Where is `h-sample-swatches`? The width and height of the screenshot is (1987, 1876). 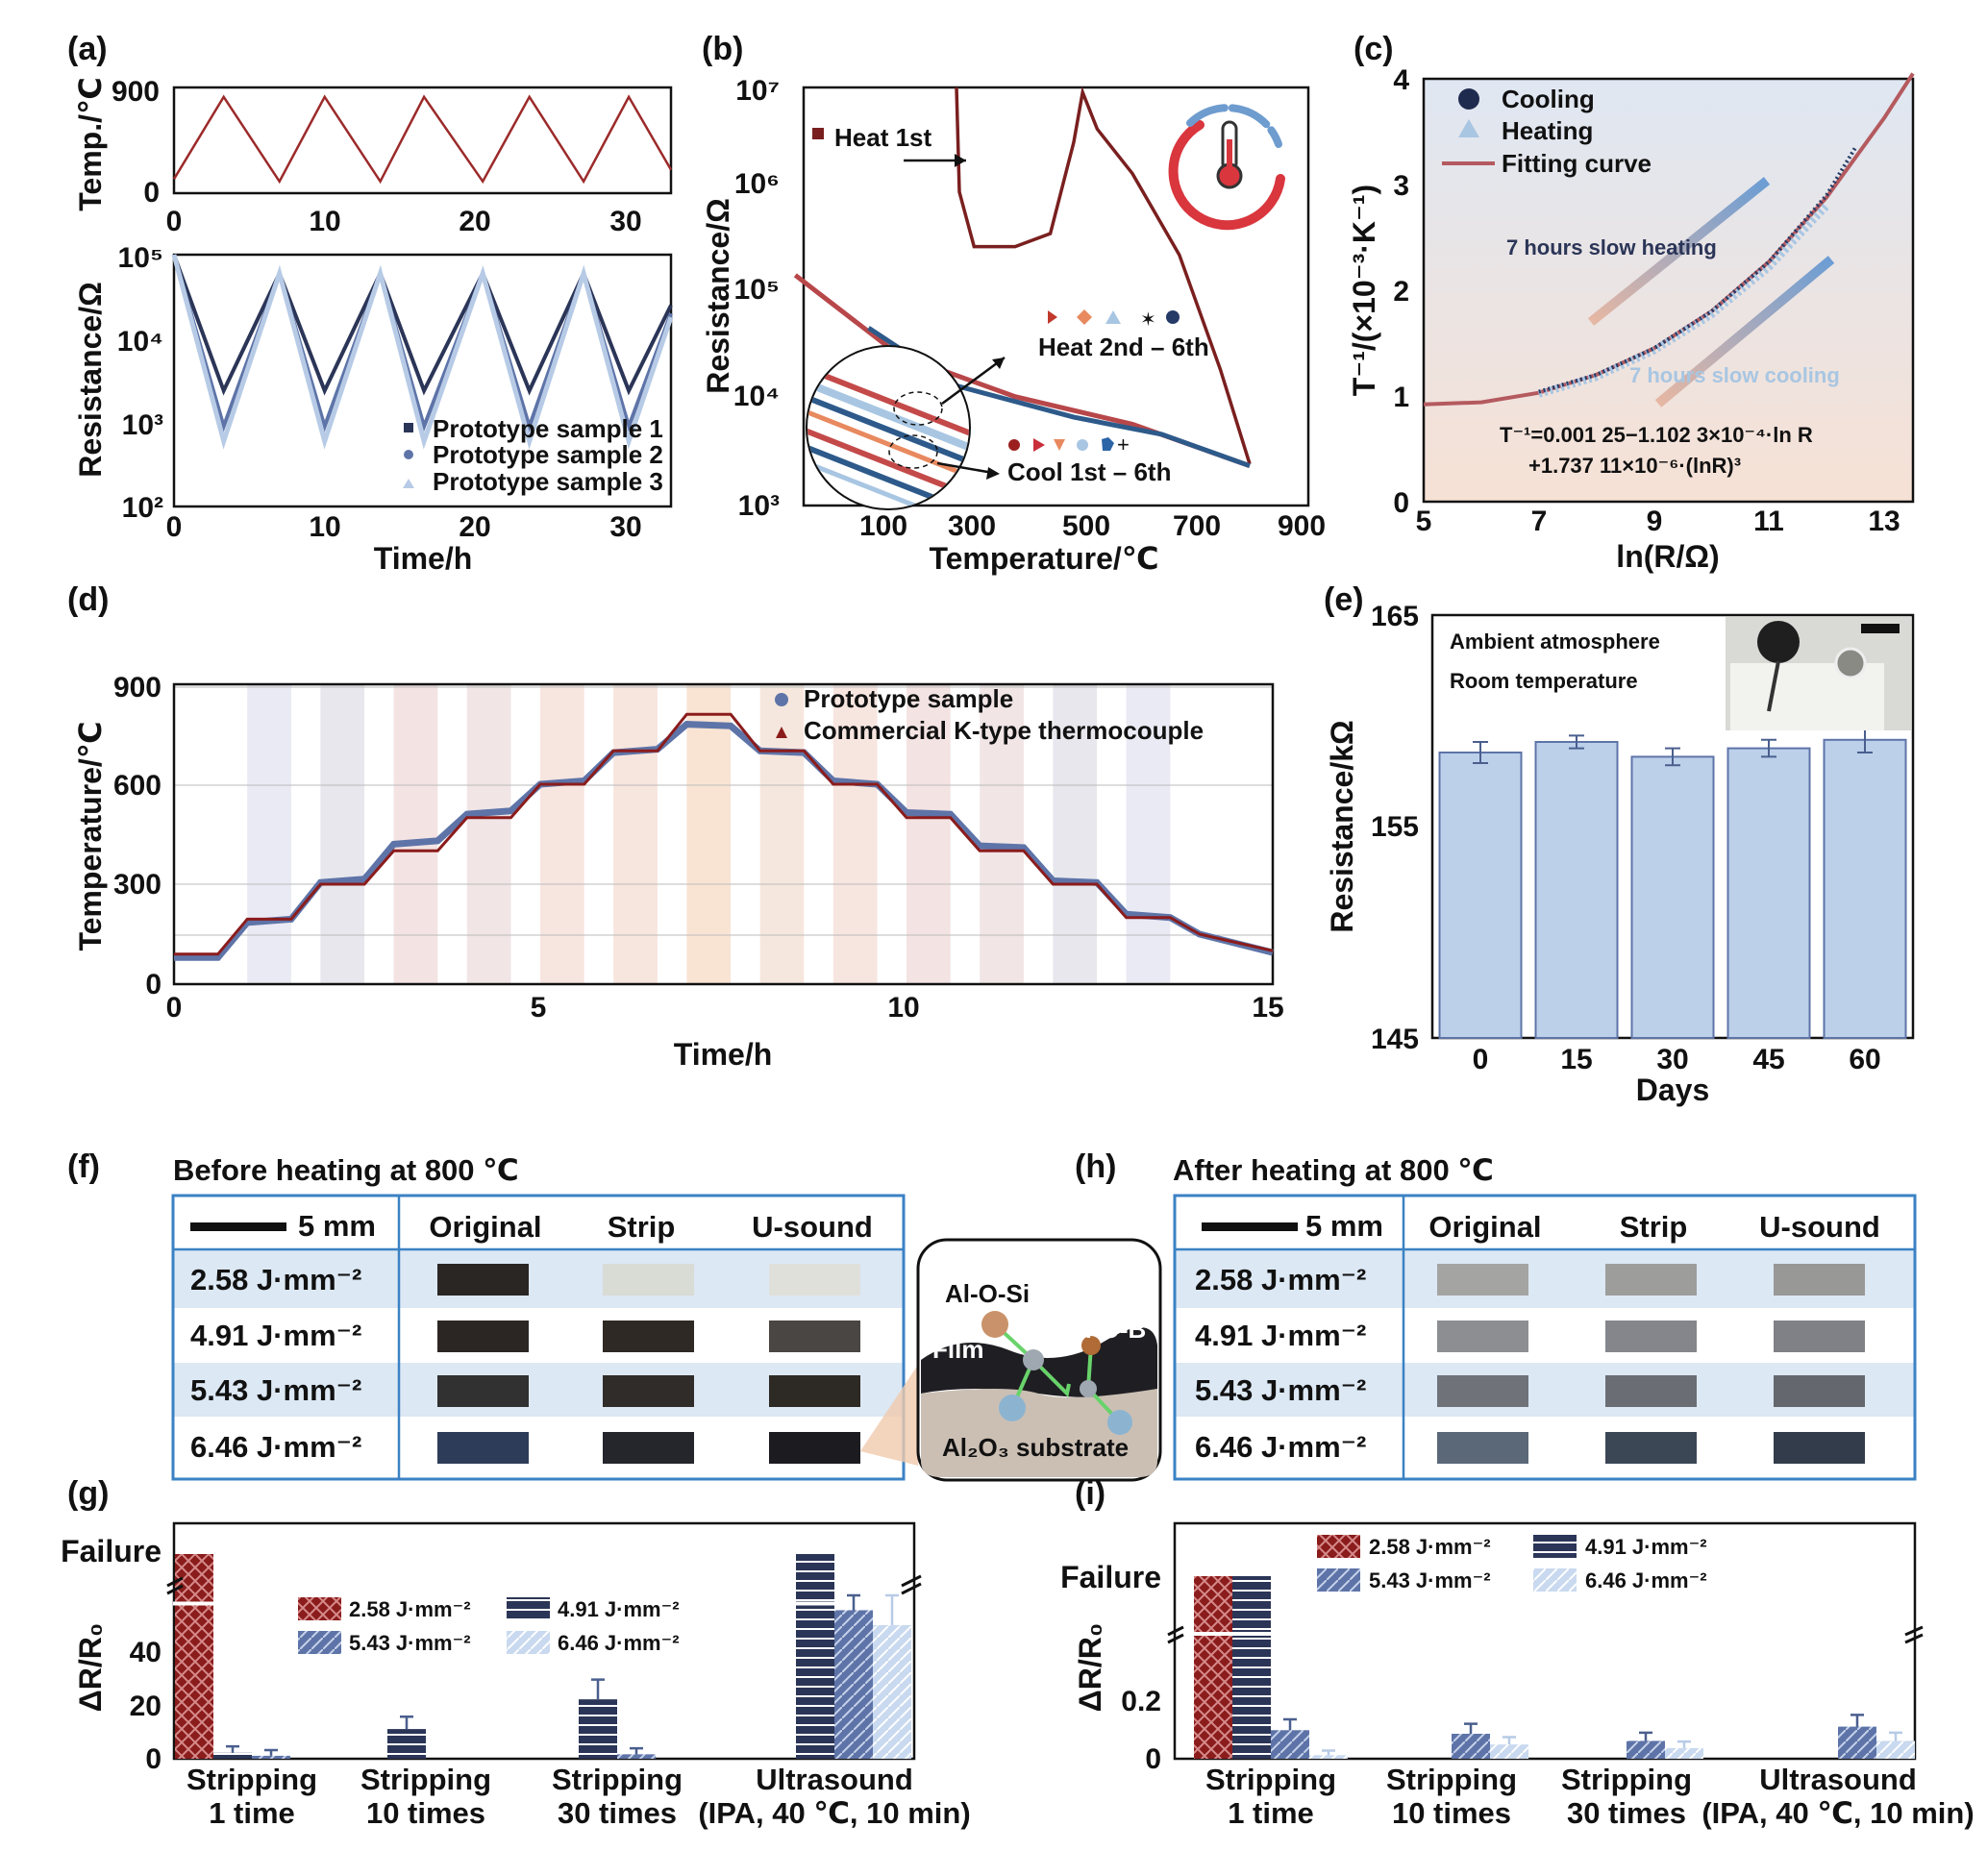
h-sample-swatches is located at coordinates (1651, 1364).